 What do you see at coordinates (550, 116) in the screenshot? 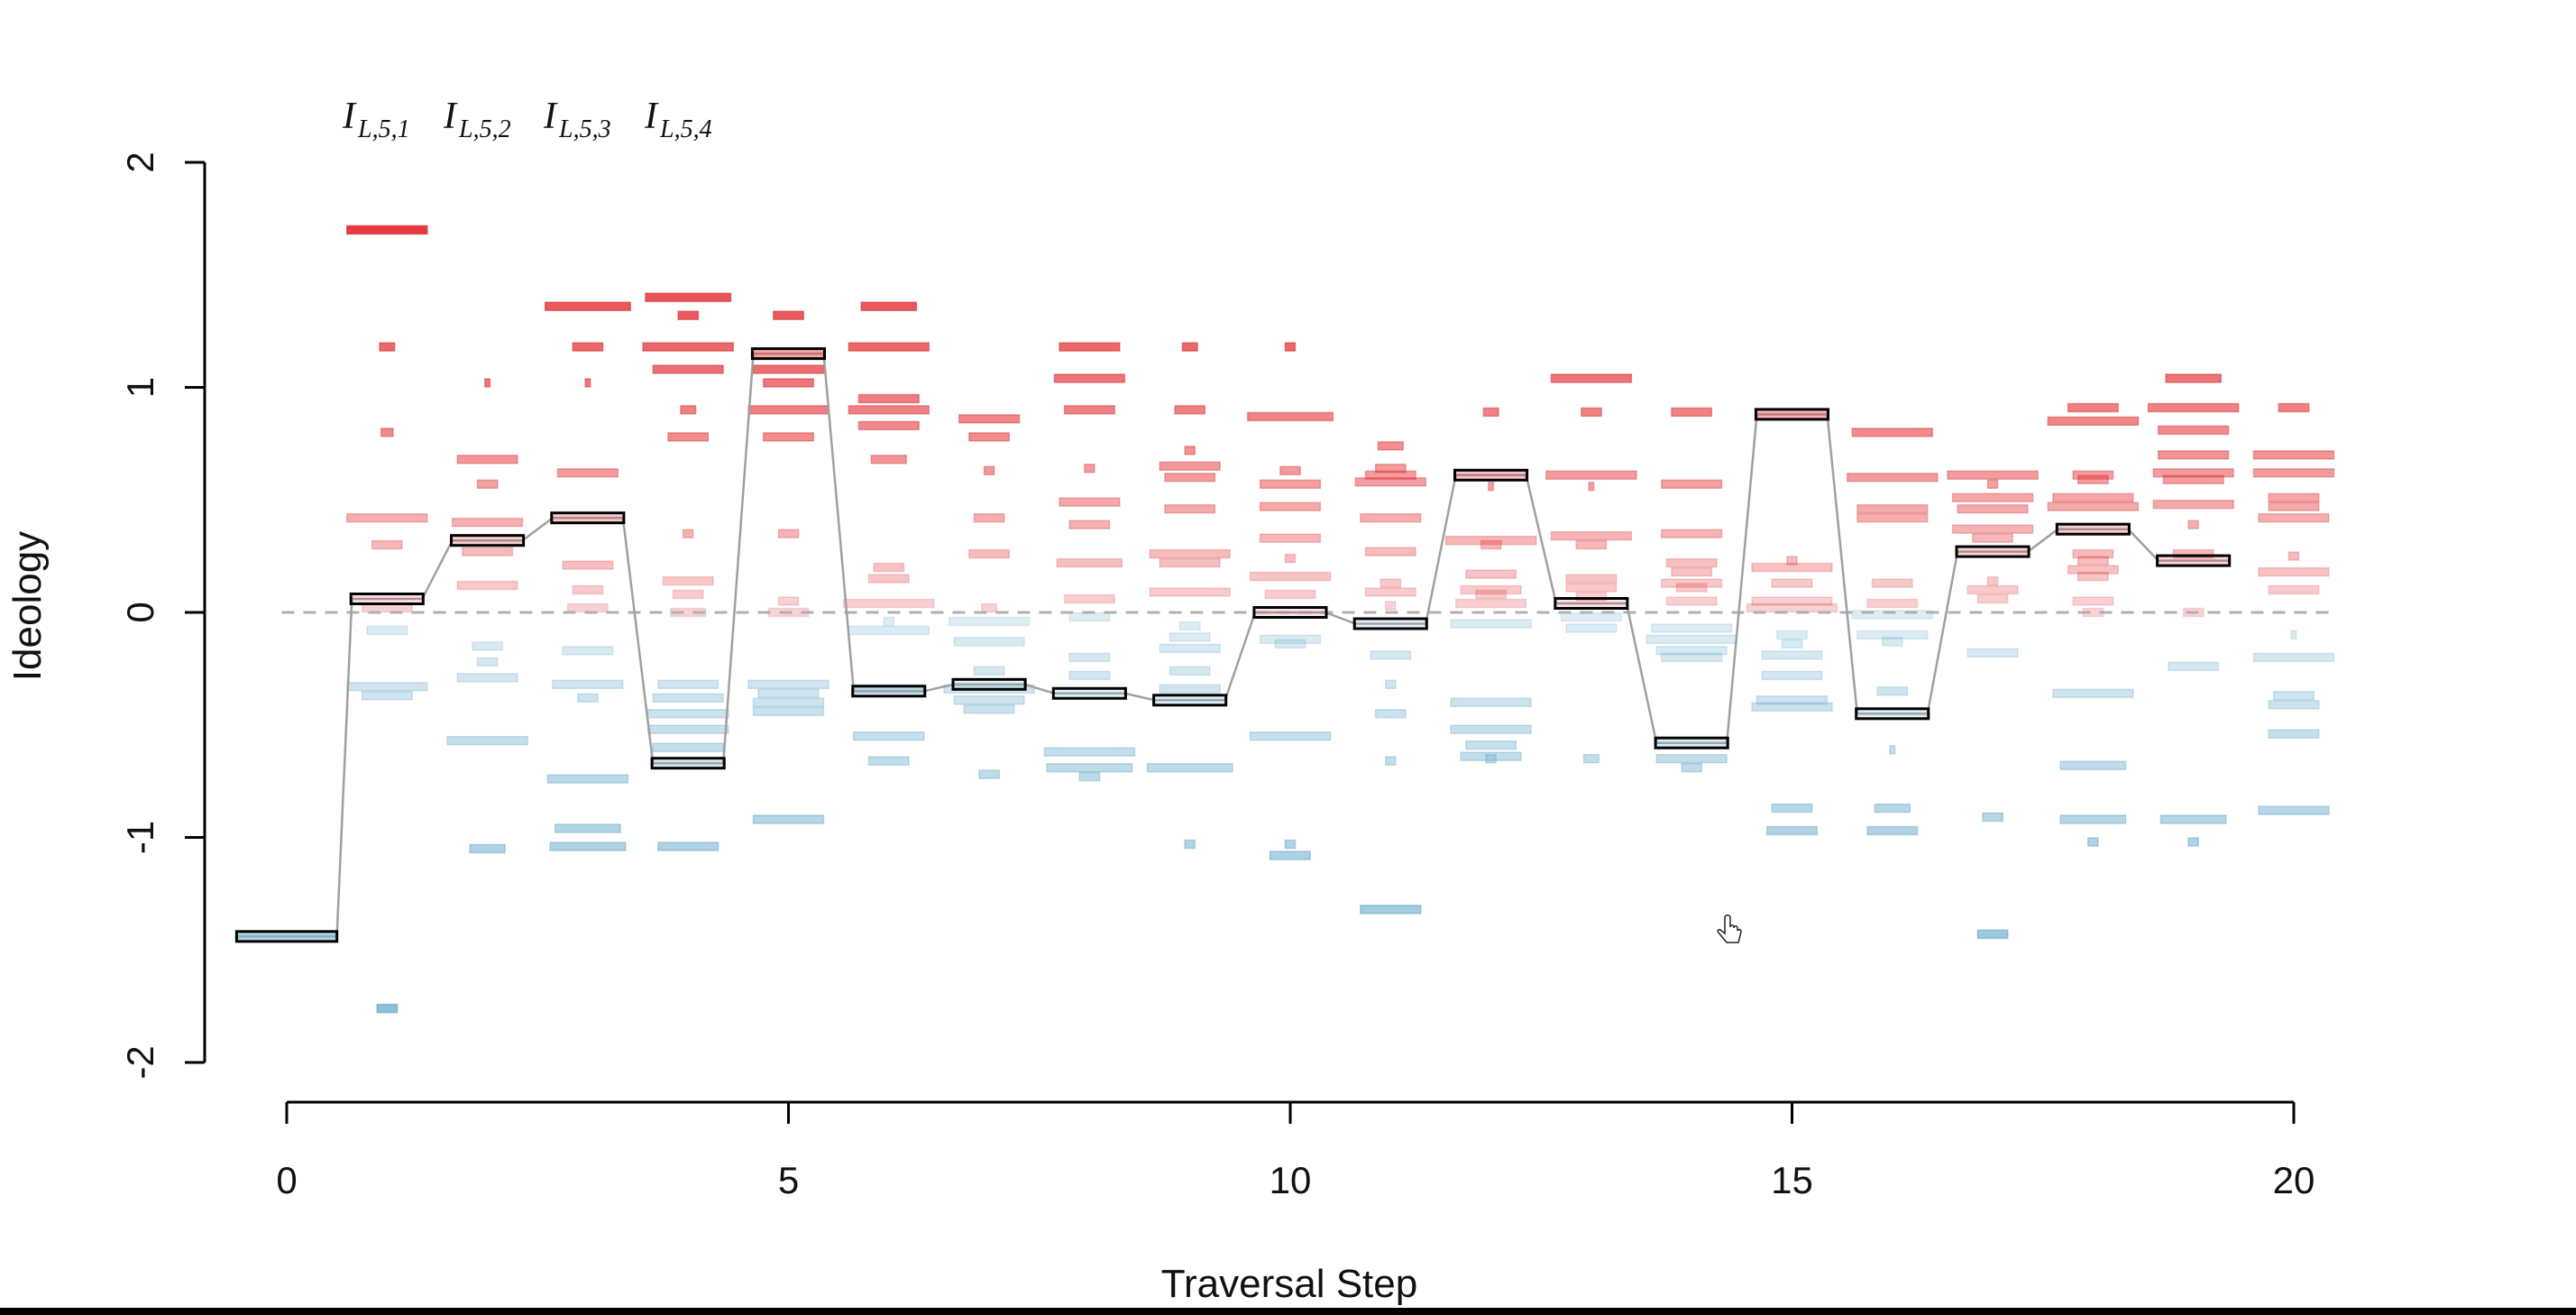
I see `math-annotation-base: I` at bounding box center [550, 116].